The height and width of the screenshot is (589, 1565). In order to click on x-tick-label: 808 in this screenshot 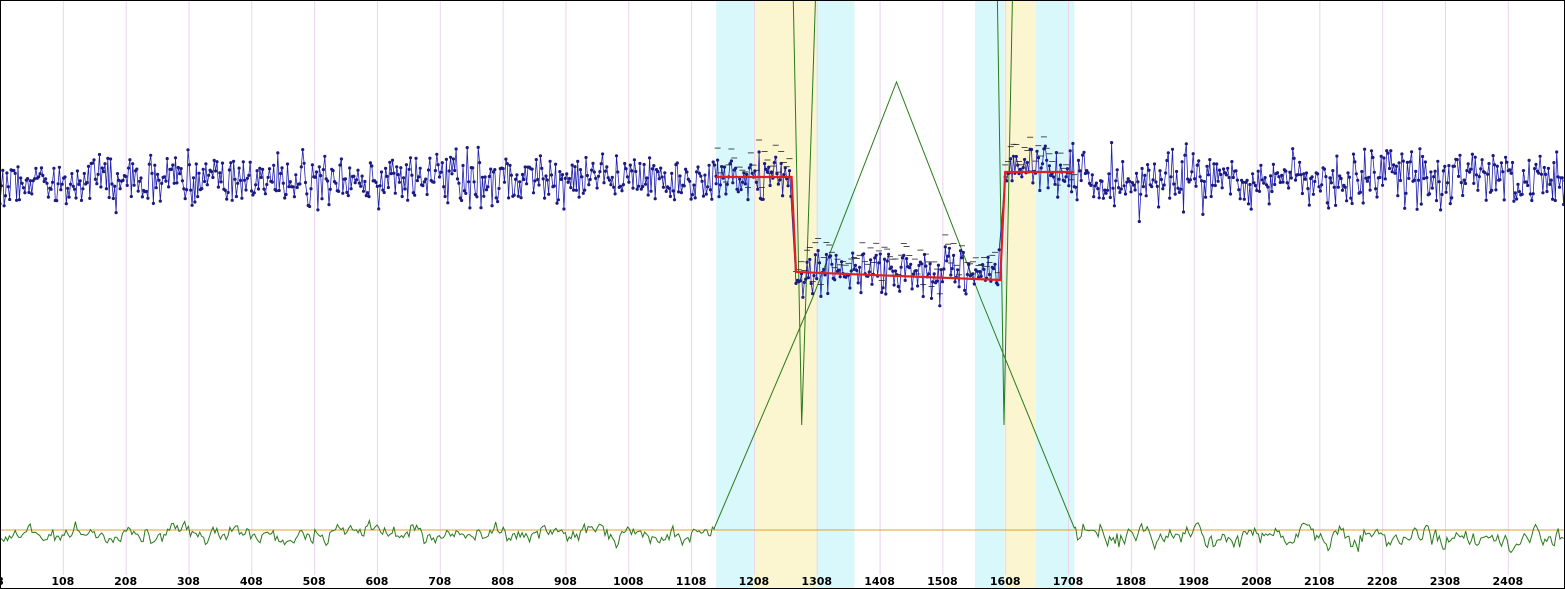, I will do `click(502, 581)`.